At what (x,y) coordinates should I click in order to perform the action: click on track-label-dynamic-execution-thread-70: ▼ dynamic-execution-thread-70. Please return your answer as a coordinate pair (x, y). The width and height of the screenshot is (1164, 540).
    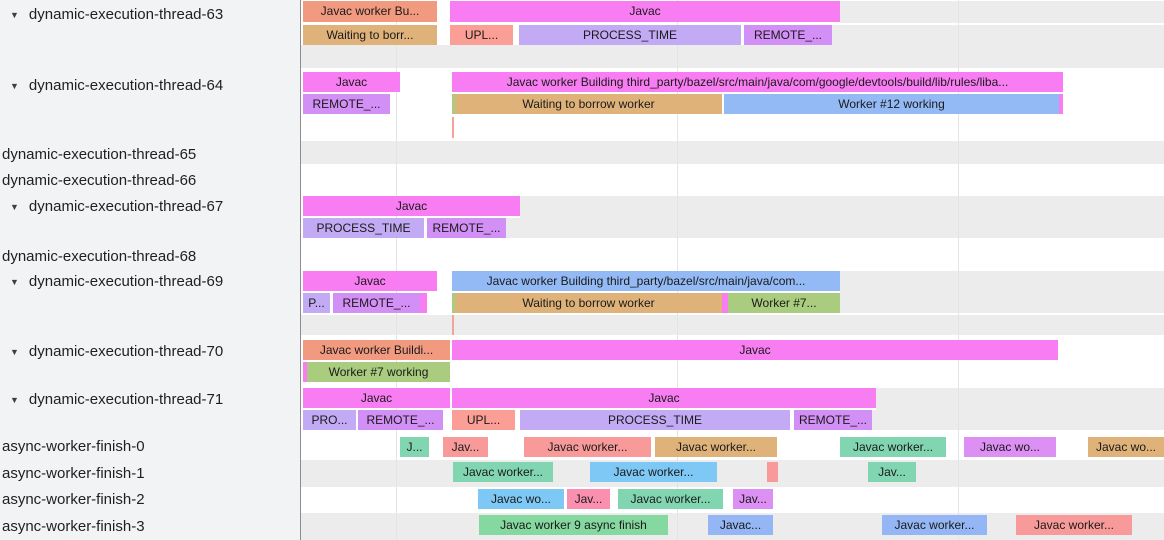
    Looking at the image, I should click on (116, 352).